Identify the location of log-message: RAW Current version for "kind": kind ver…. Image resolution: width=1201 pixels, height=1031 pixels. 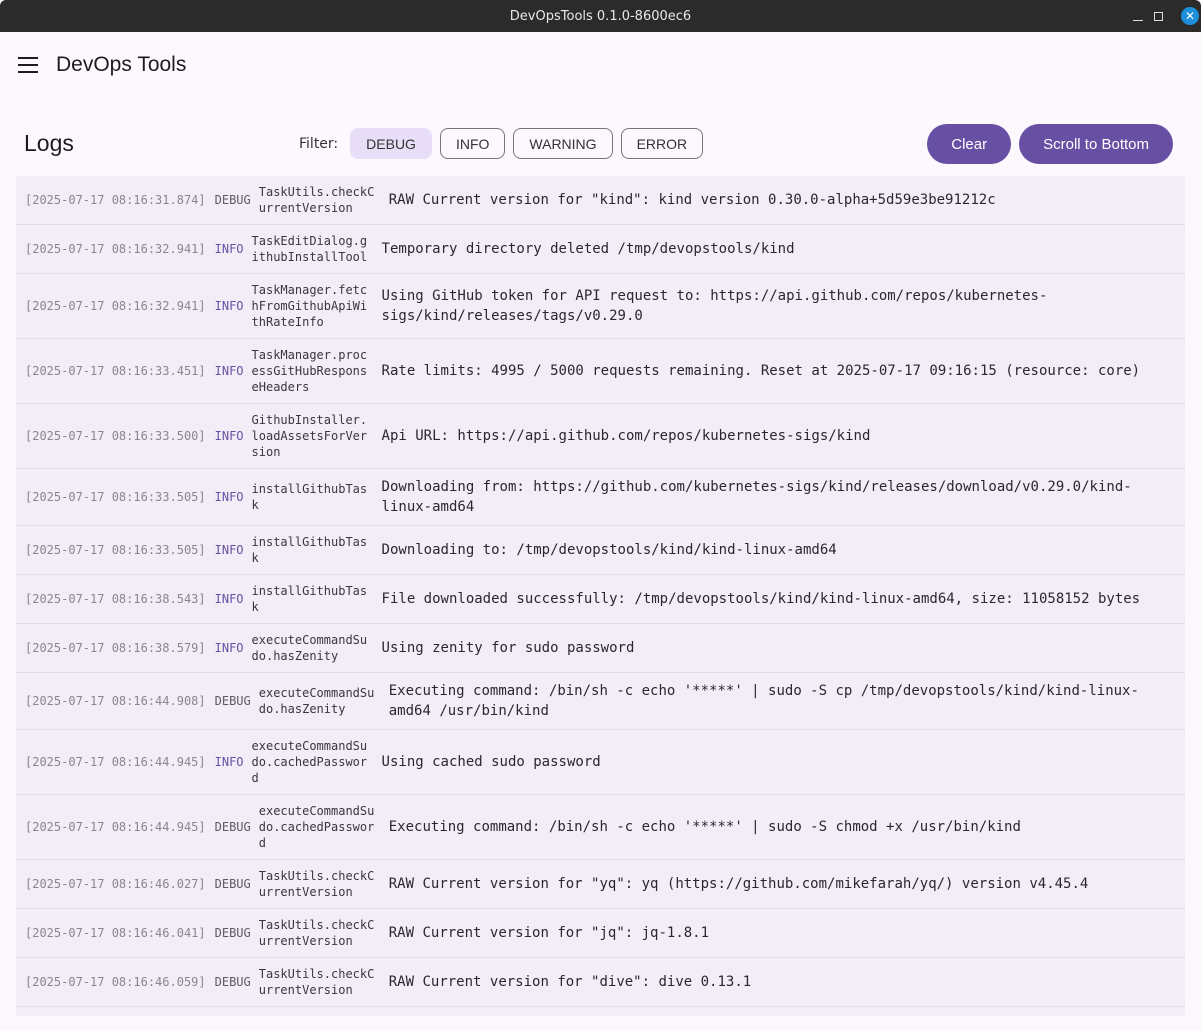
(692, 200).